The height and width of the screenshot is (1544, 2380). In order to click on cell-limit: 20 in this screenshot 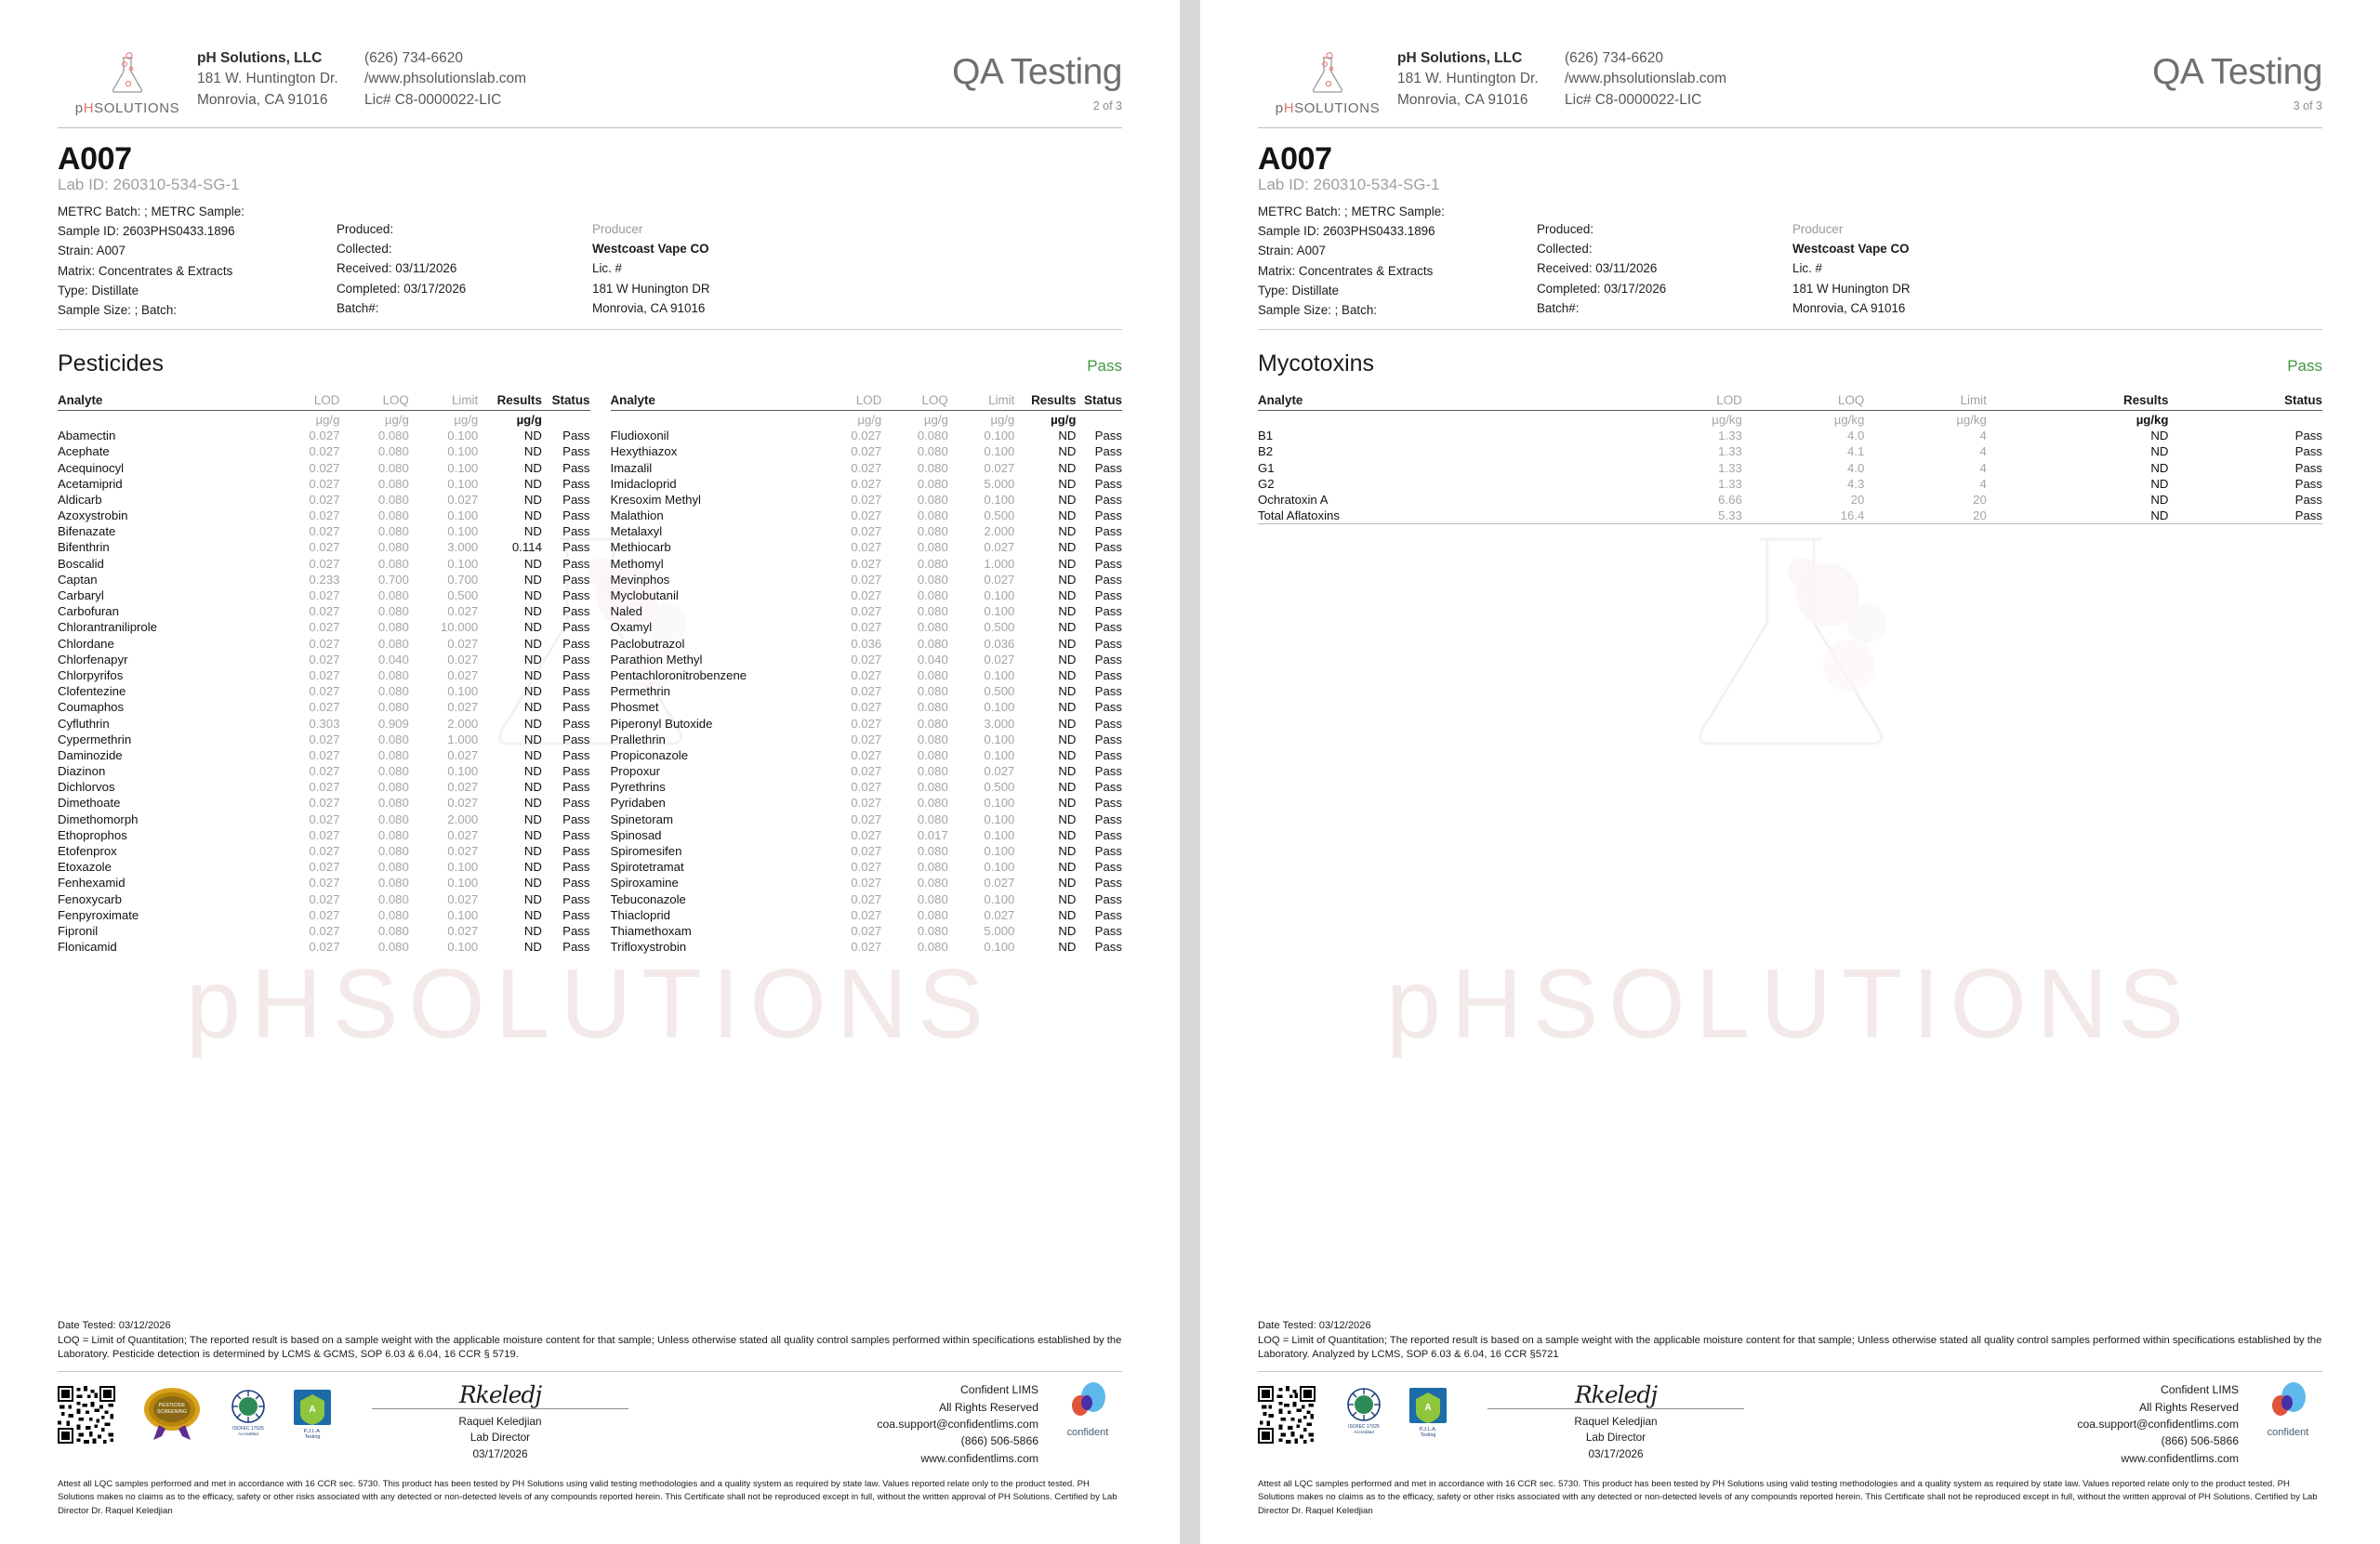, I will do `click(1980, 499)`.